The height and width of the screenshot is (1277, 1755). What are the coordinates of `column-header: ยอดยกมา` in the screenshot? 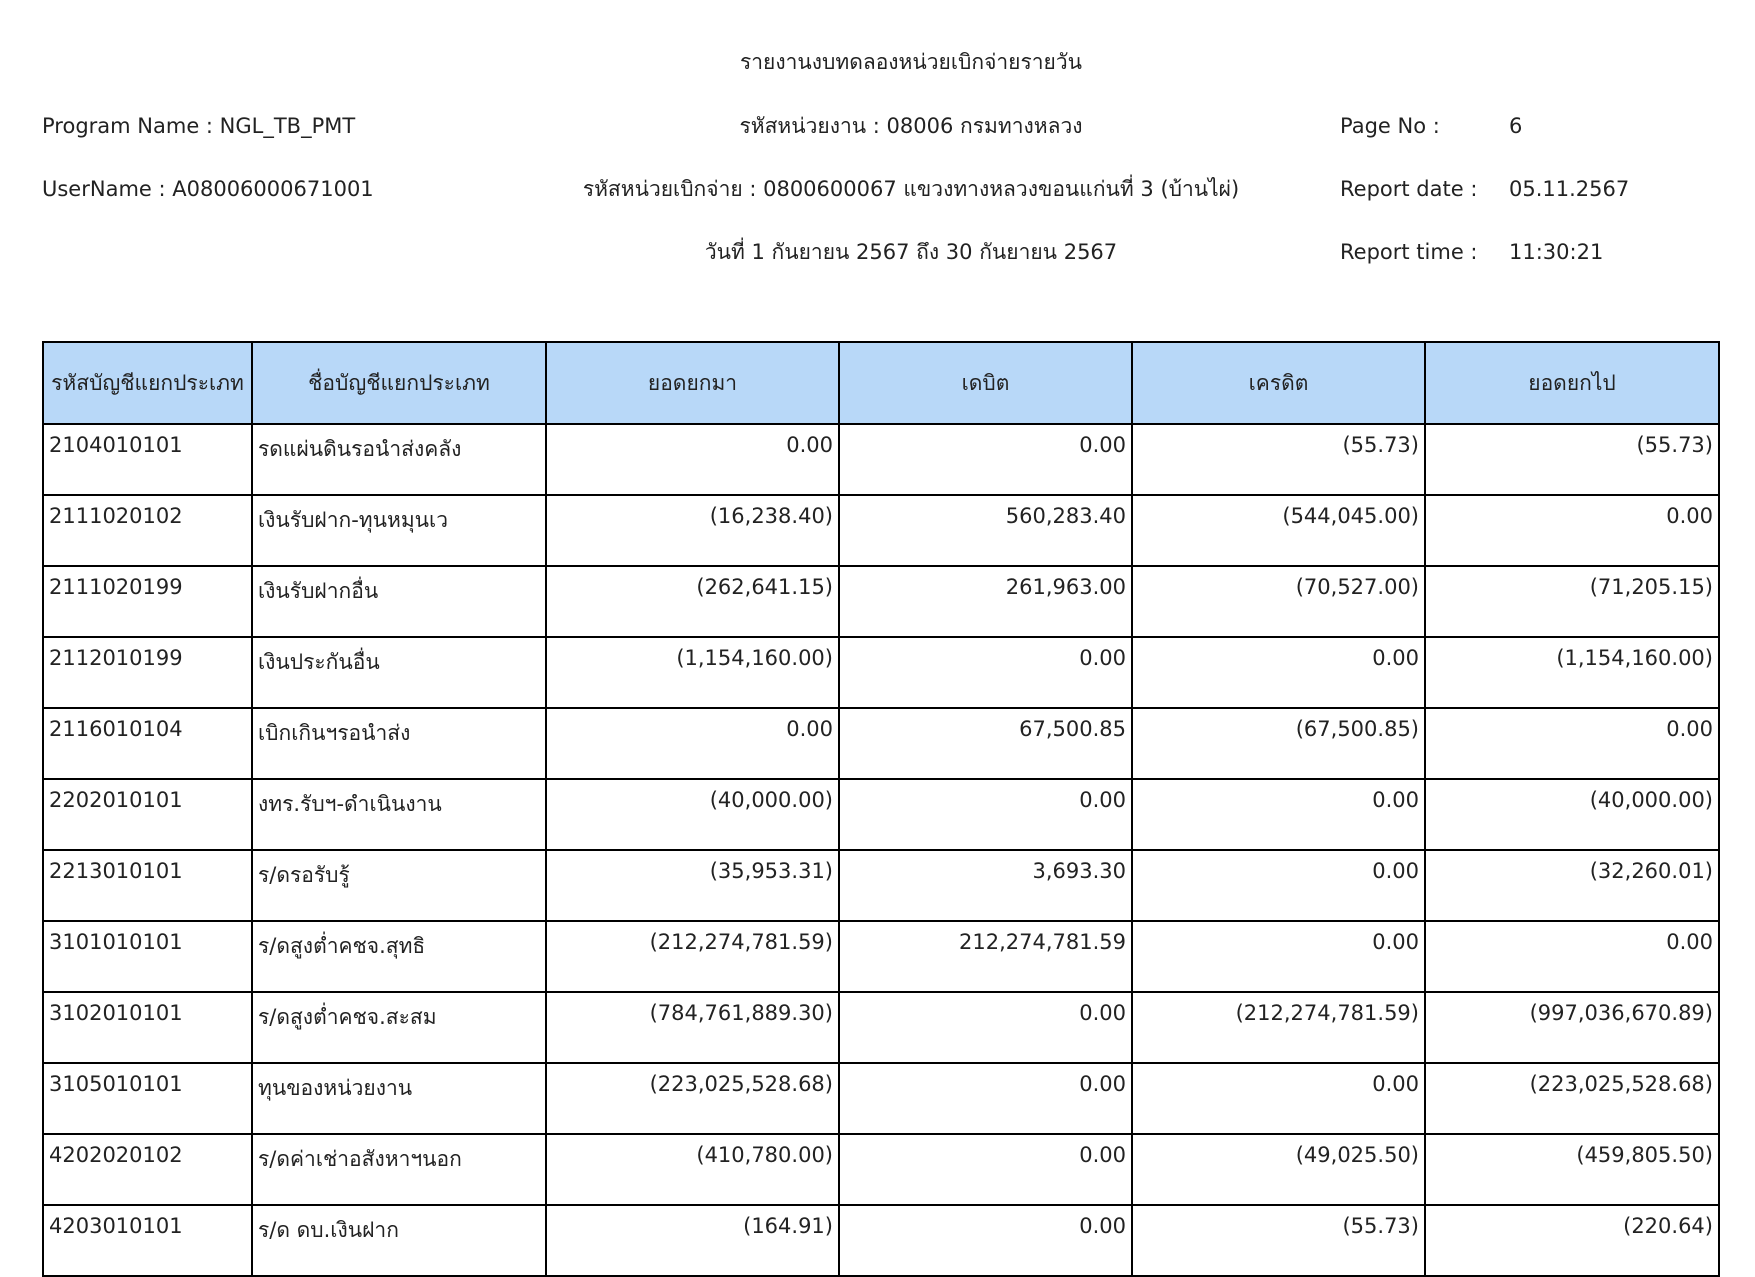 It's located at (692, 383).